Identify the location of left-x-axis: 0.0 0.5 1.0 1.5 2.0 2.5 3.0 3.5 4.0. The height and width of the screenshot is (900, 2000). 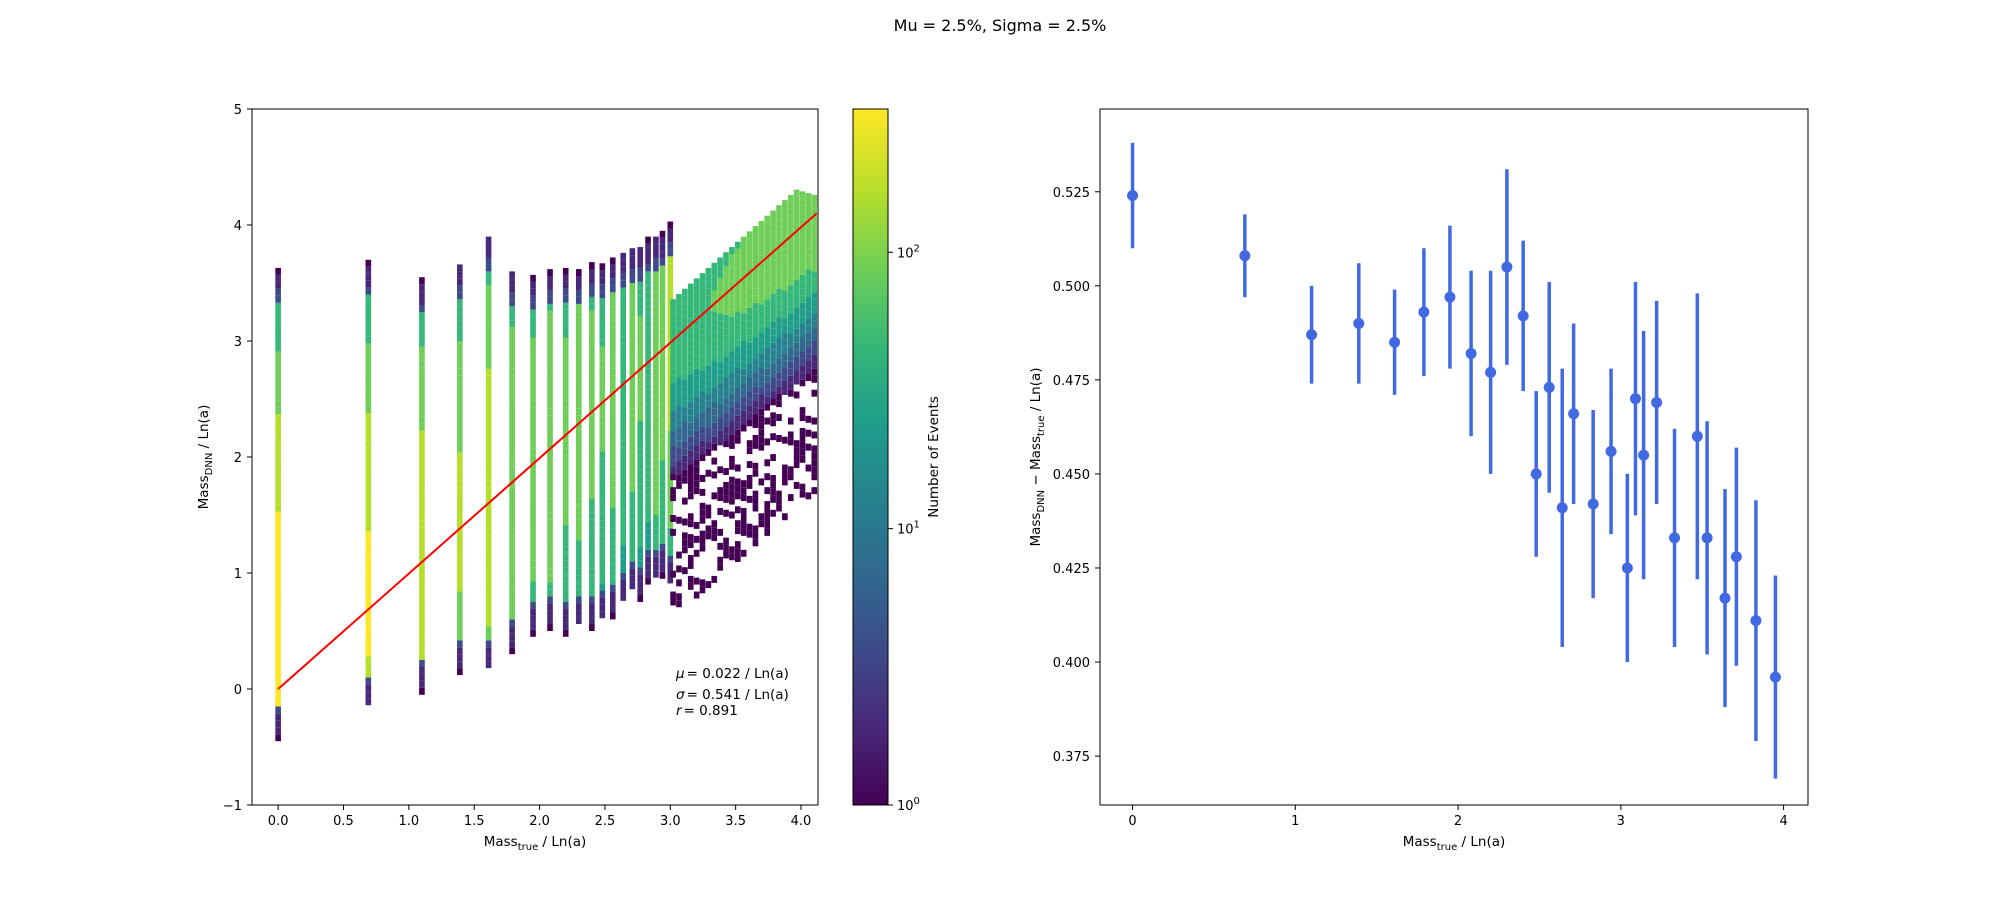
(539, 817).